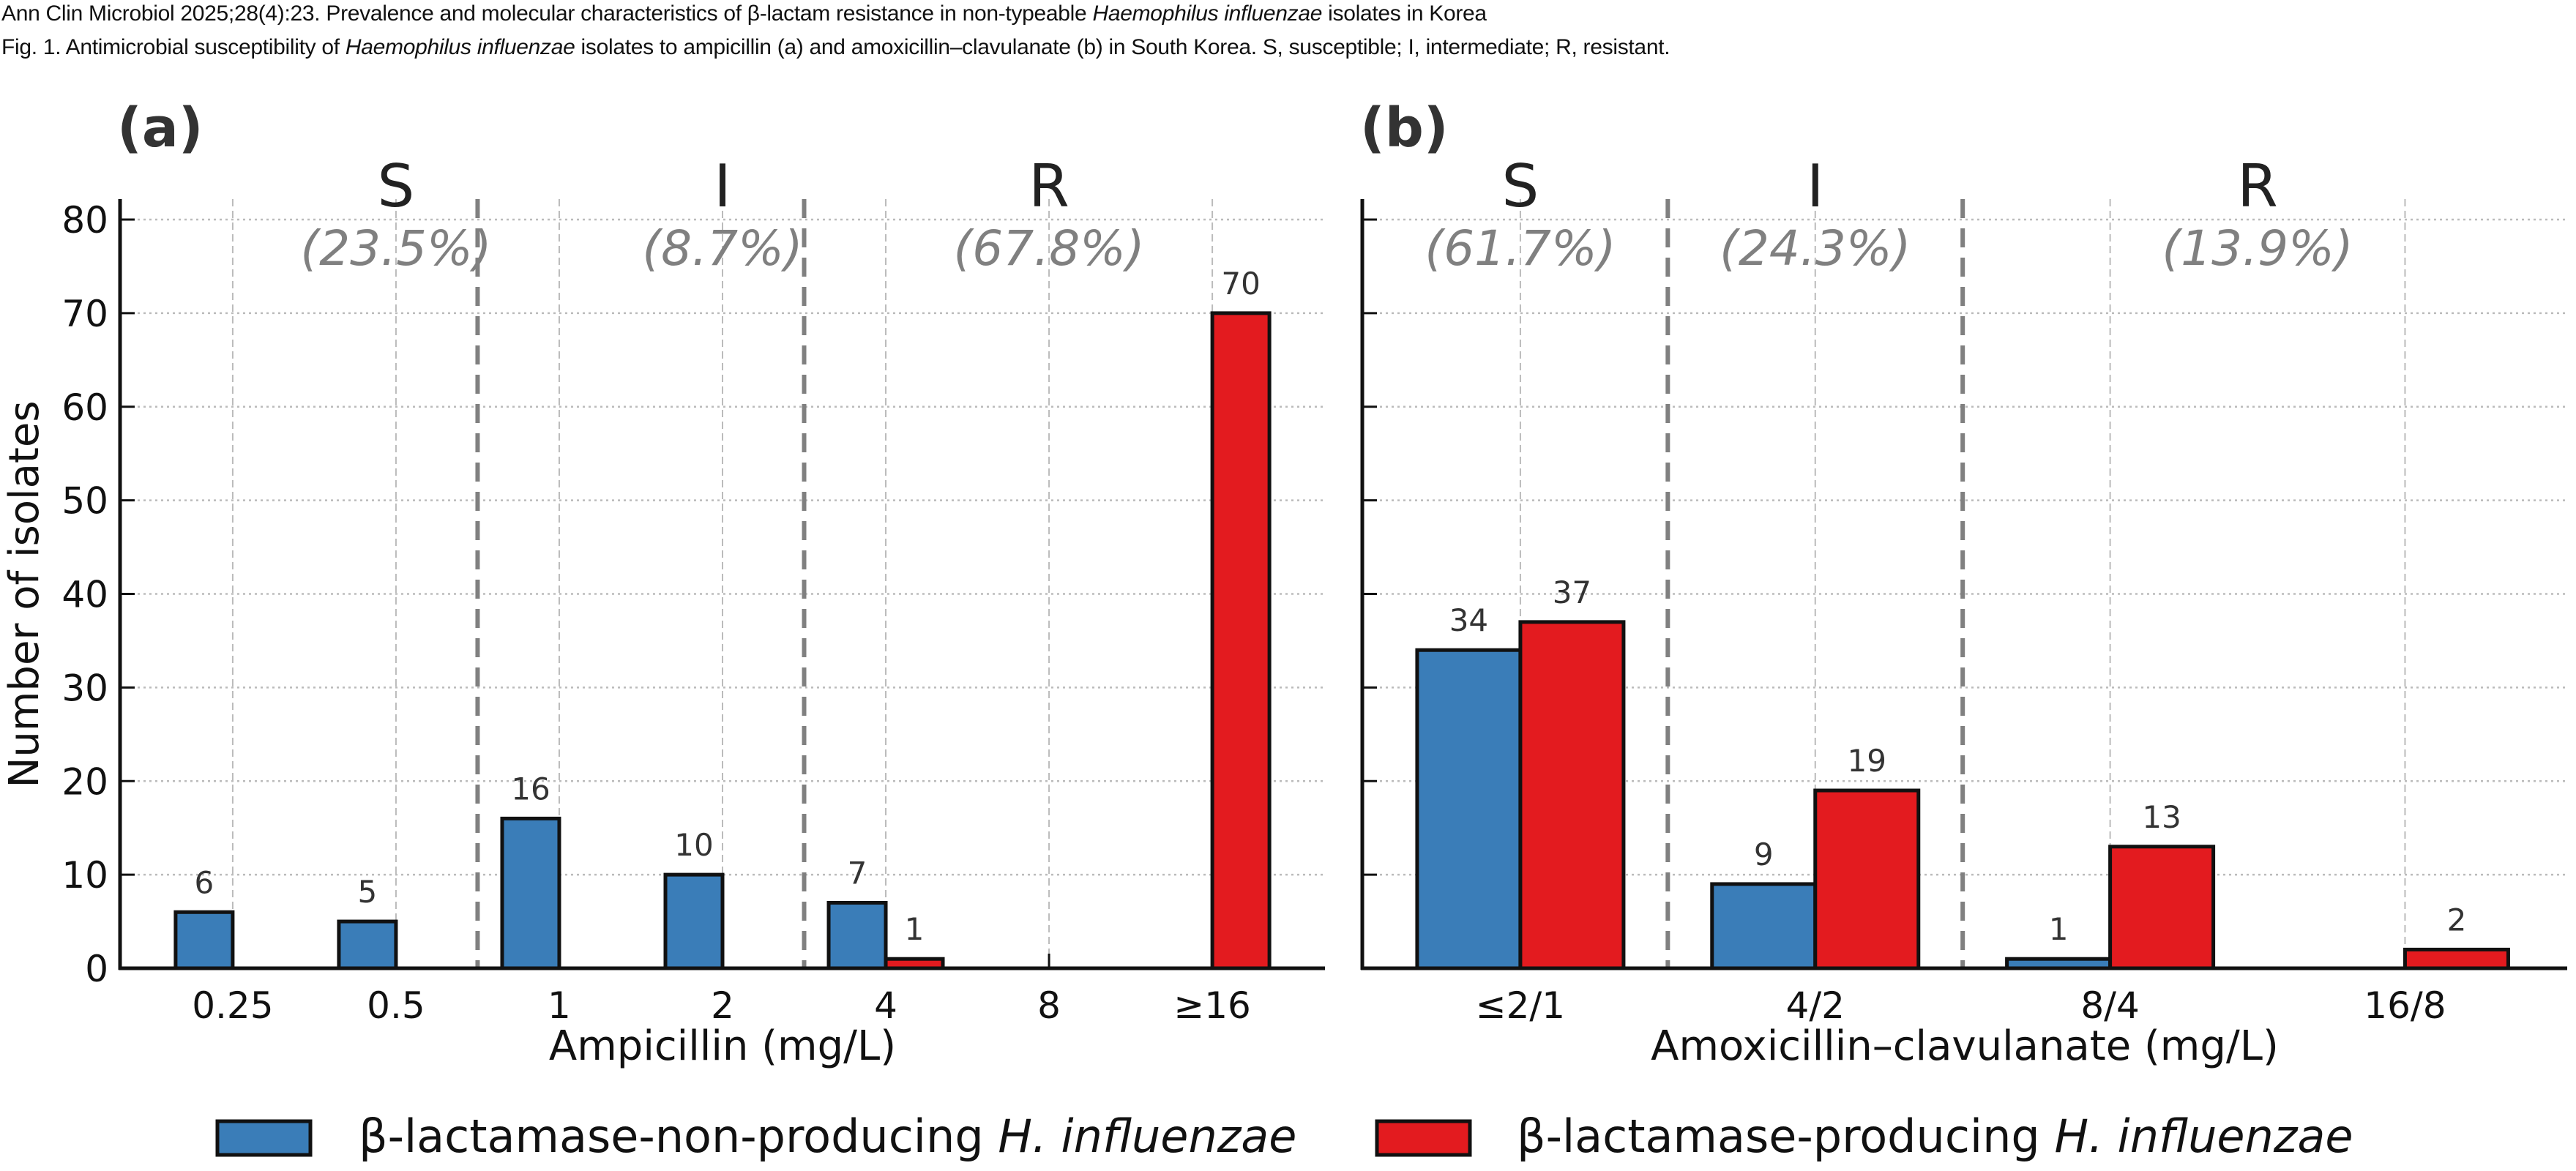 The height and width of the screenshot is (1171, 2576). I want to click on legend-item-non-producing: β-lactamase-non-producing H. influenzae, so click(755, 1136).